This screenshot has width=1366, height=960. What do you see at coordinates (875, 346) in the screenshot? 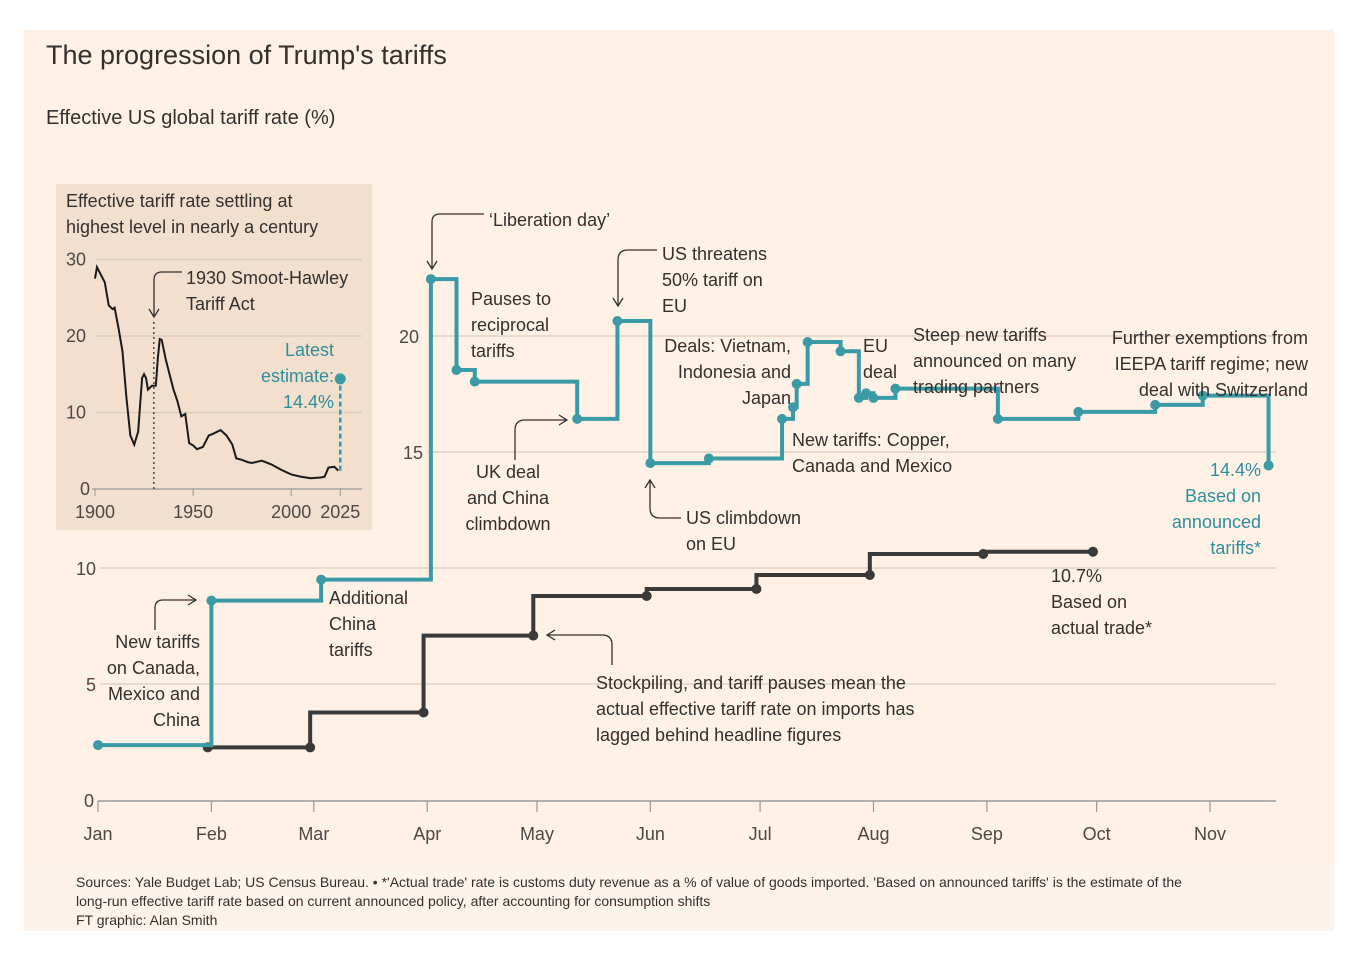
I see `annotation-eu-deal: EU` at bounding box center [875, 346].